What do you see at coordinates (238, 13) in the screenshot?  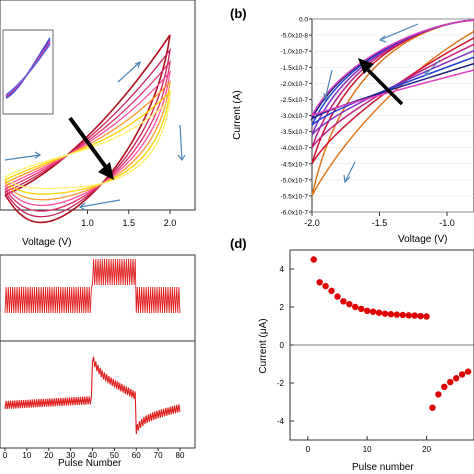 I see `panel-b-label: (b)` at bounding box center [238, 13].